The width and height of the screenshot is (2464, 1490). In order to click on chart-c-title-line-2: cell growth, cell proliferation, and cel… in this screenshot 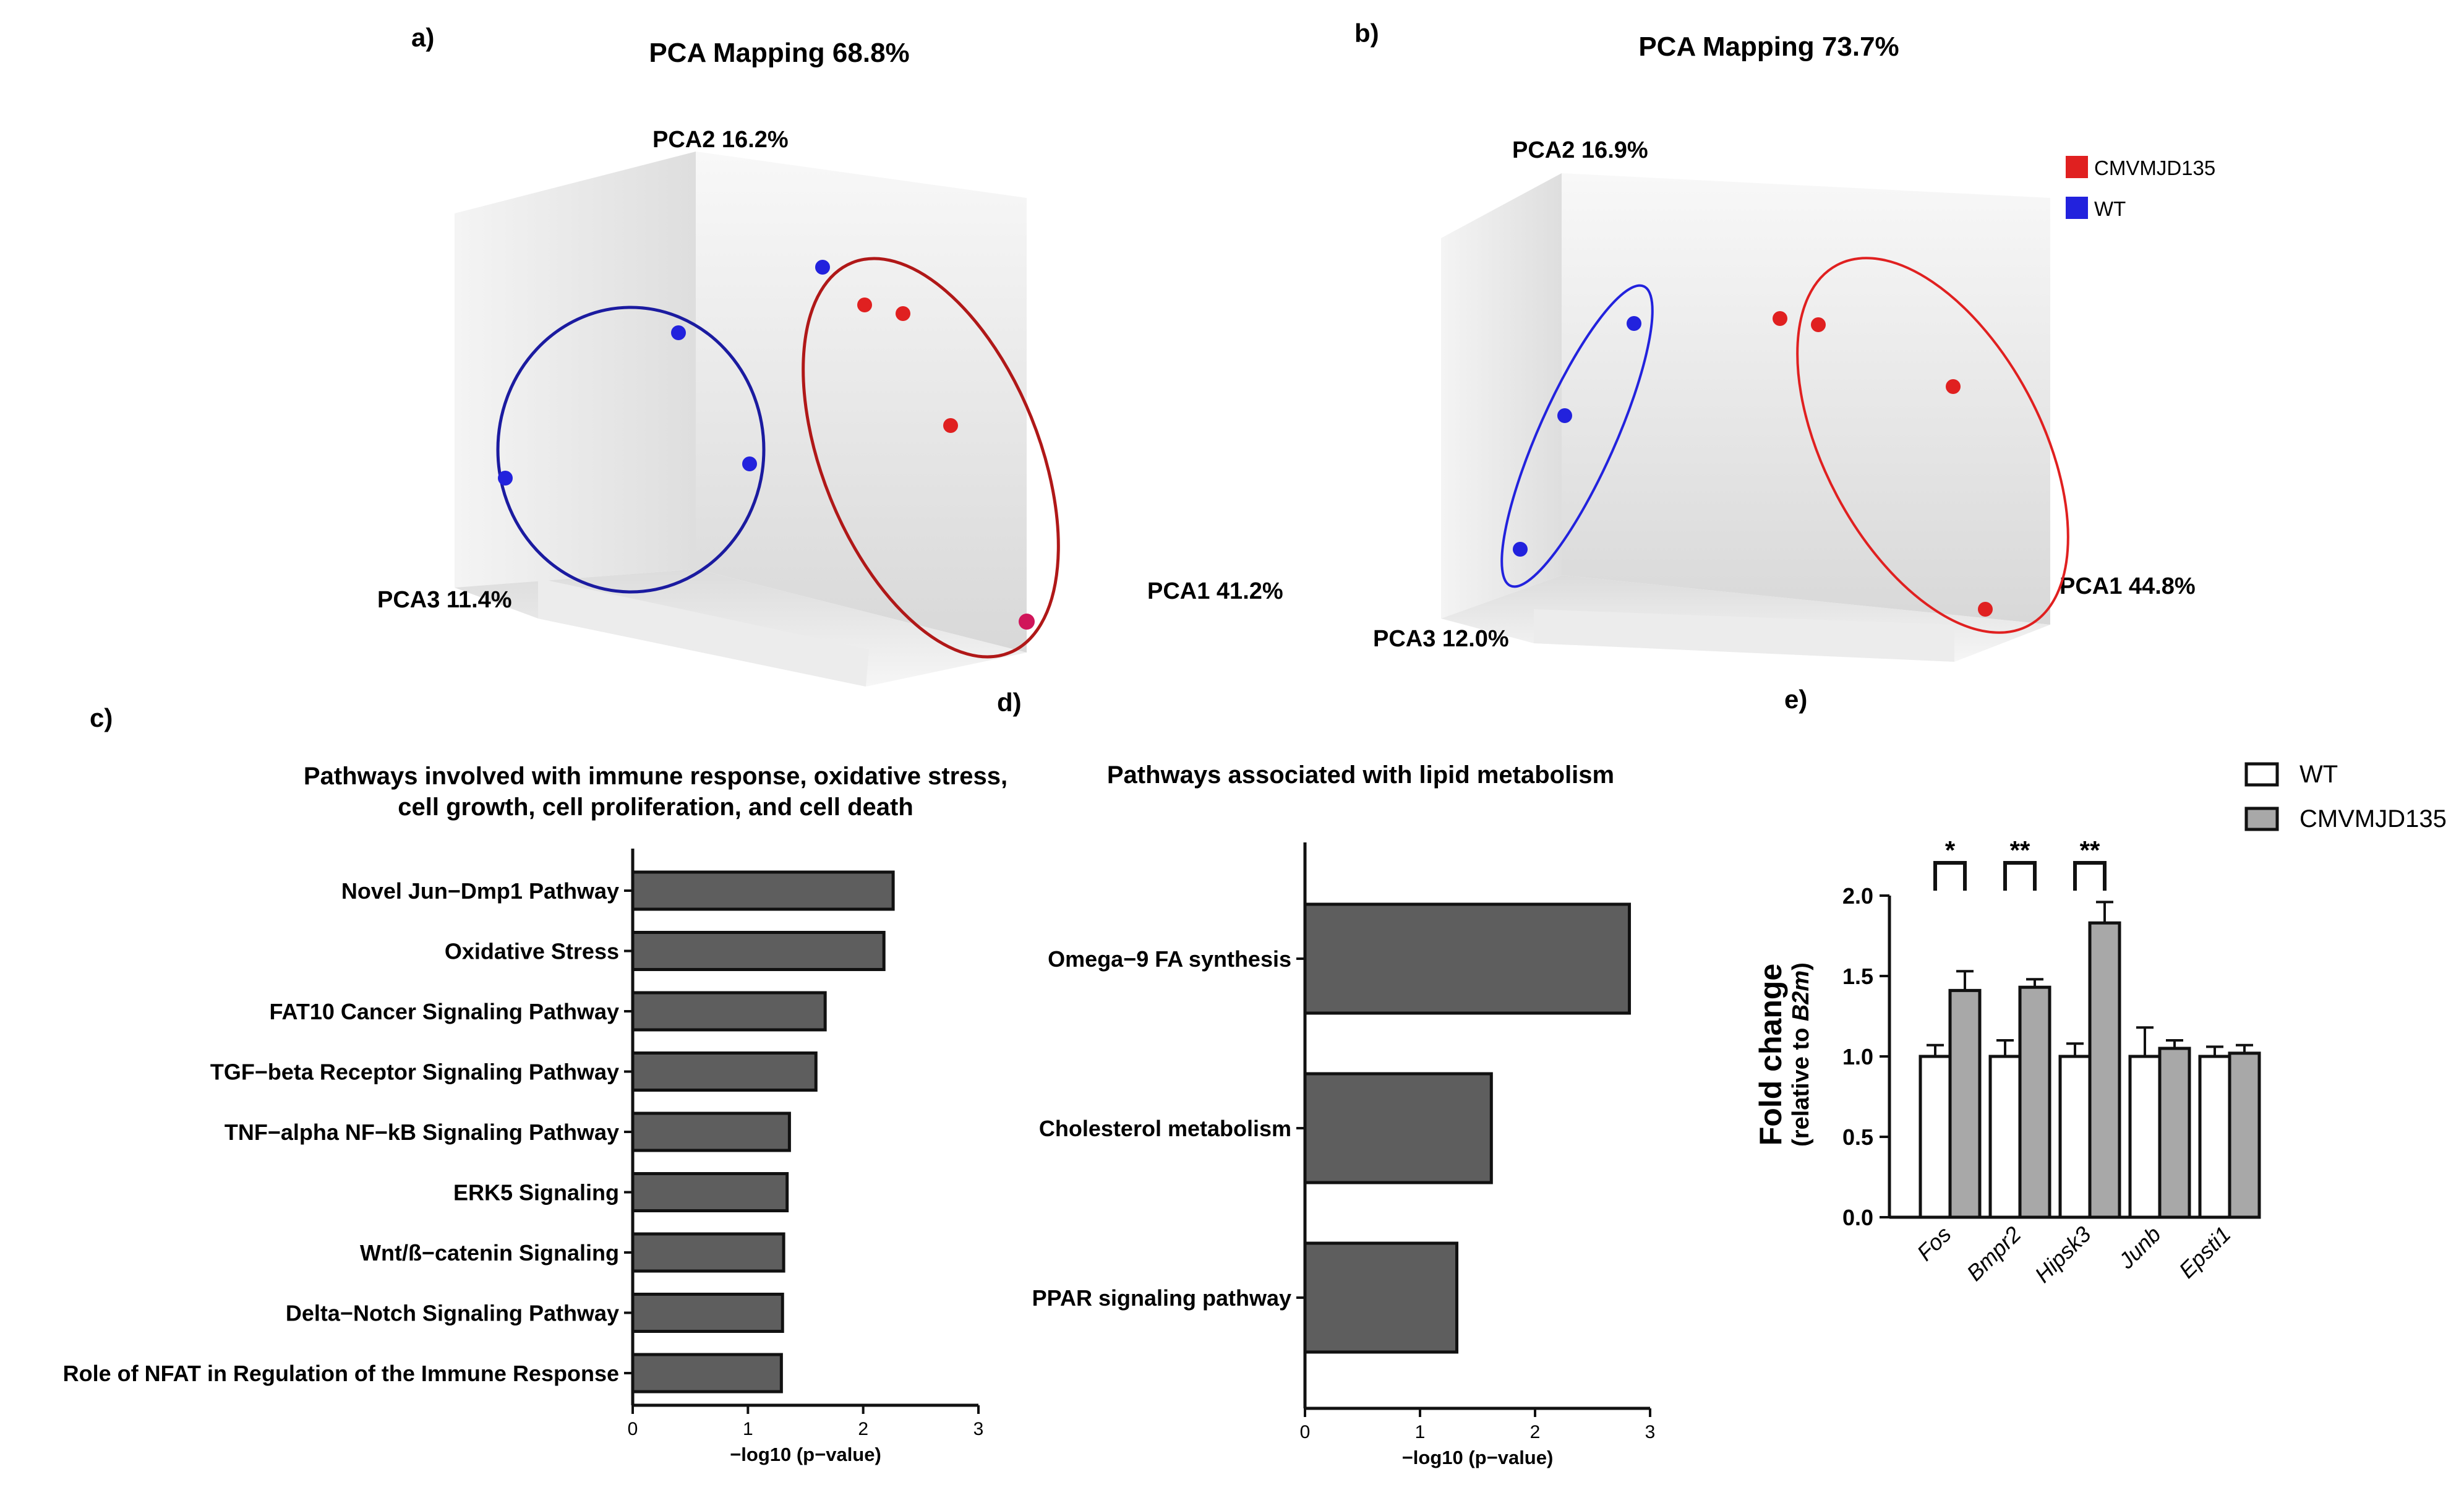, I will do `click(656, 807)`.